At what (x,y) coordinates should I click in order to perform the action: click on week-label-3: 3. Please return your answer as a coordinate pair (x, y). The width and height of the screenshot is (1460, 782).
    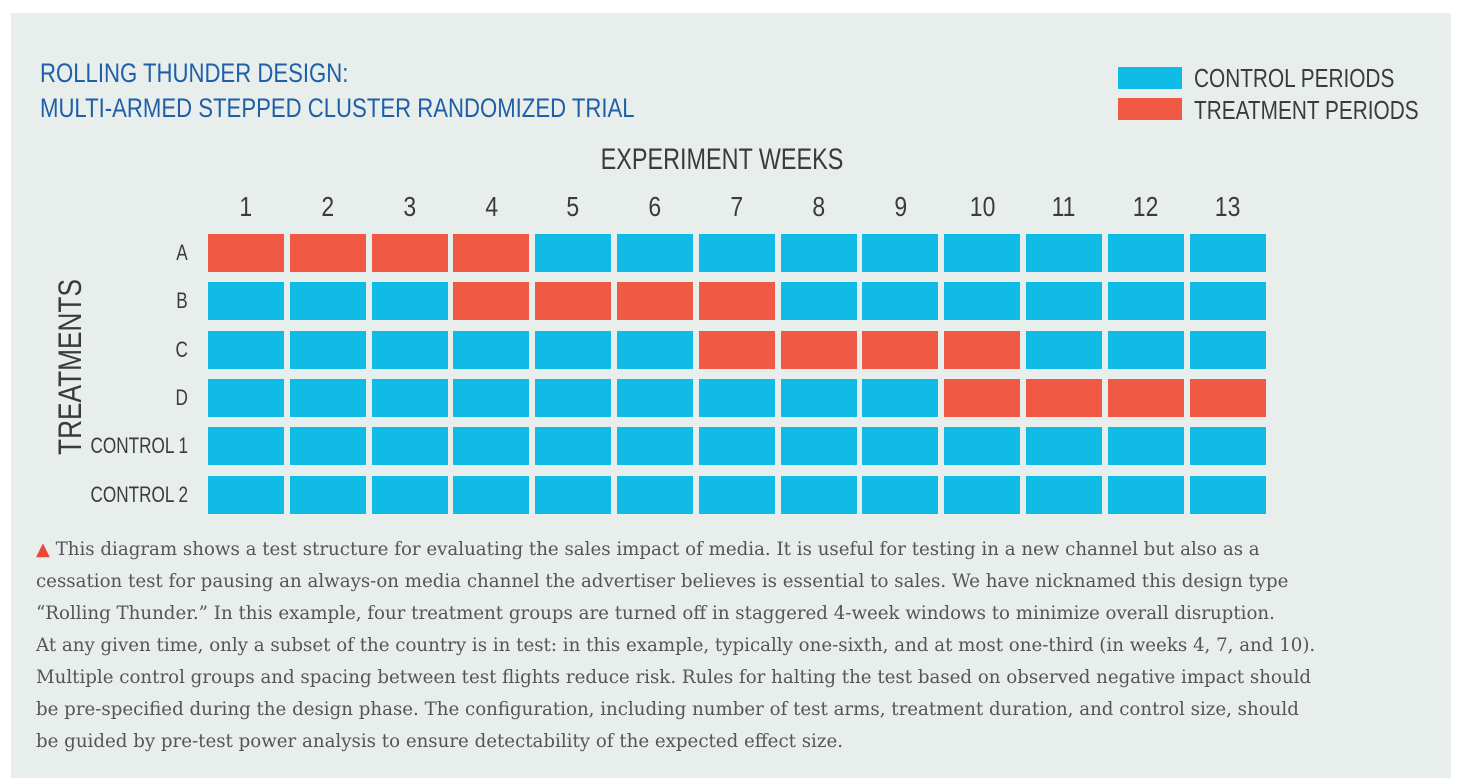
    Looking at the image, I should click on (409, 206).